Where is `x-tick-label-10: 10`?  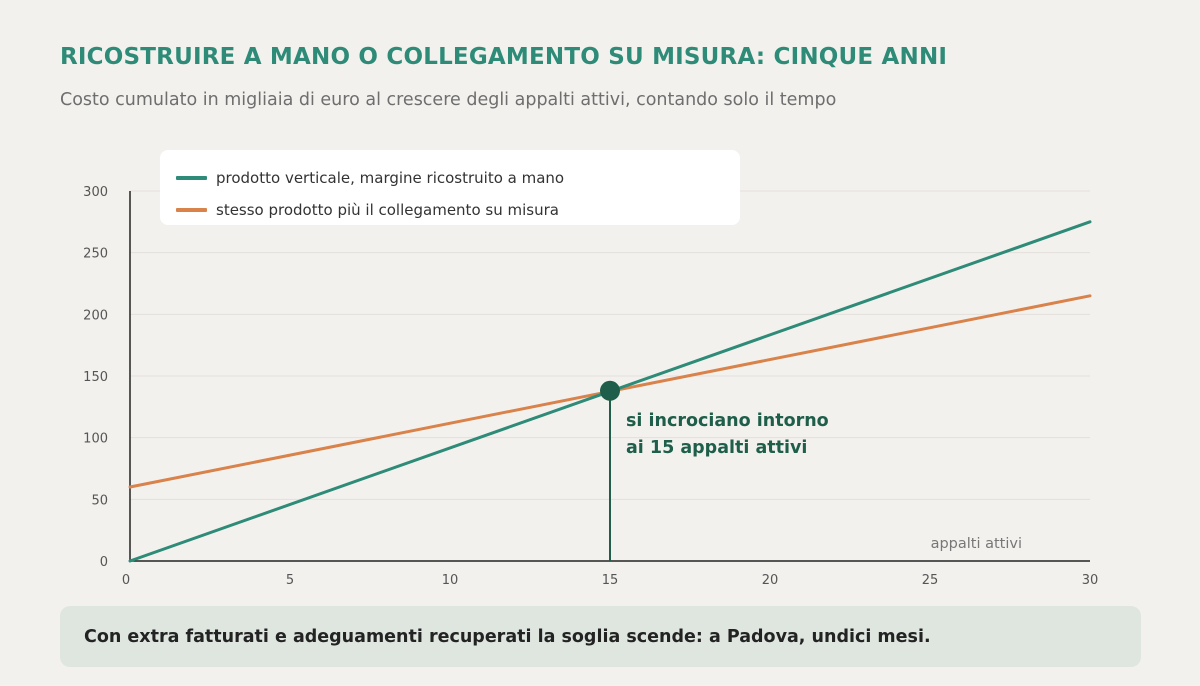
x-tick-label-10: 10 is located at coordinates (450, 580).